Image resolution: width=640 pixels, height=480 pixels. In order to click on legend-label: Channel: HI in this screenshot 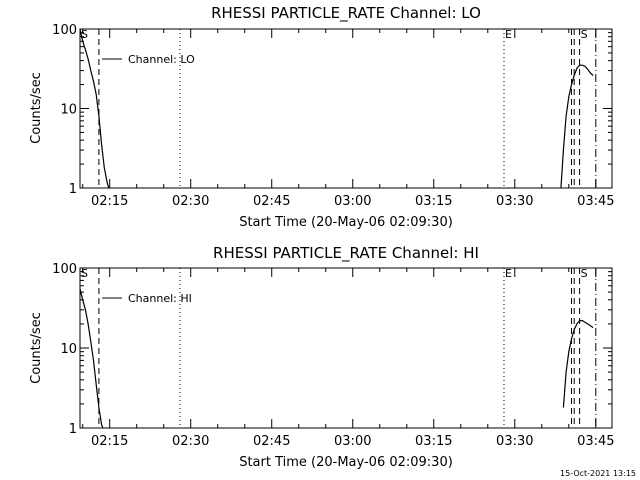, I will do `click(160, 298)`.